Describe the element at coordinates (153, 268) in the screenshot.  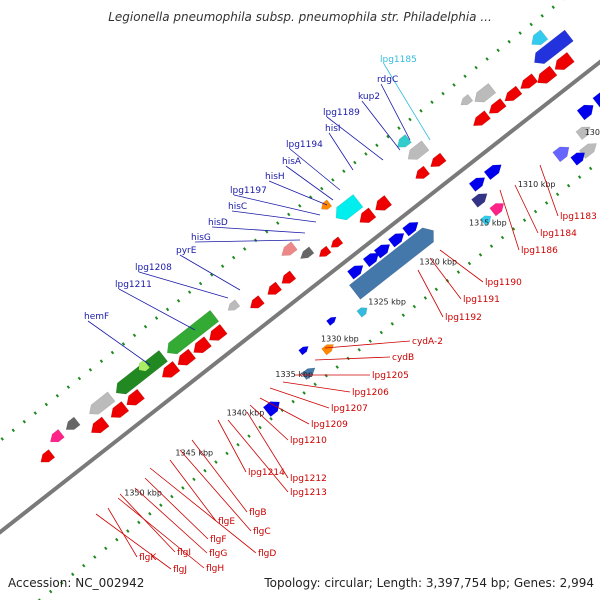
I see `forward-gene-label: lpg1208` at that location.